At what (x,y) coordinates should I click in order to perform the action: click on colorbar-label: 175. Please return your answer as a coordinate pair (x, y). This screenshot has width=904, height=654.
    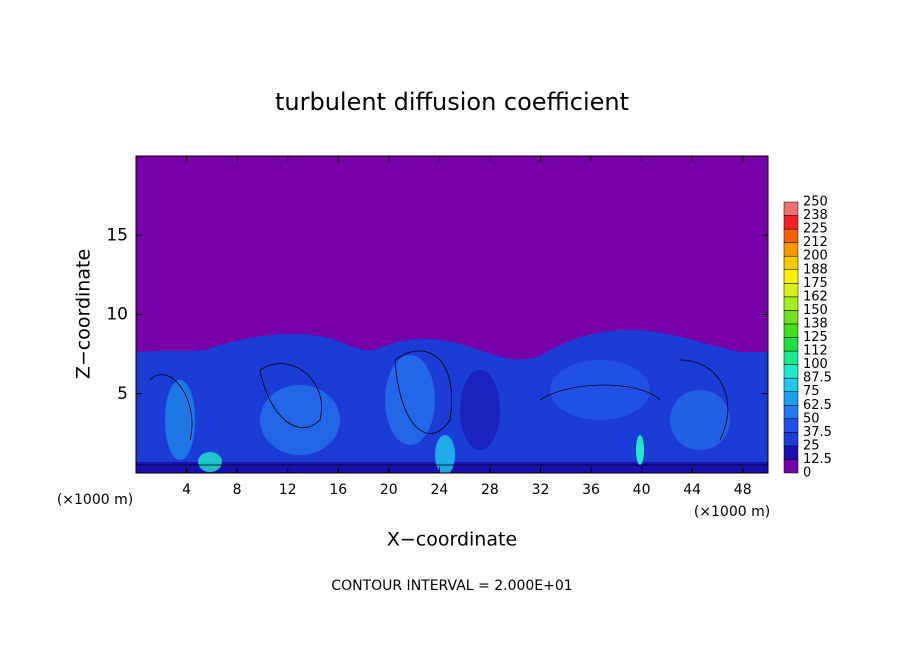
    Looking at the image, I should click on (815, 283).